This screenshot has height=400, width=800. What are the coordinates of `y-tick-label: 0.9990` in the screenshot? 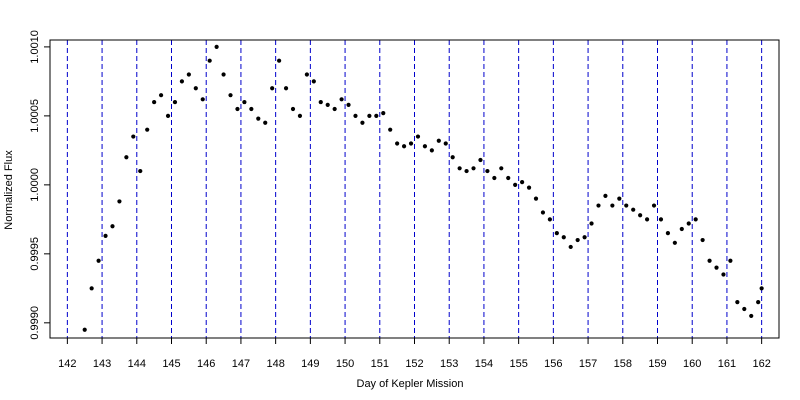 It's located at (35, 323).